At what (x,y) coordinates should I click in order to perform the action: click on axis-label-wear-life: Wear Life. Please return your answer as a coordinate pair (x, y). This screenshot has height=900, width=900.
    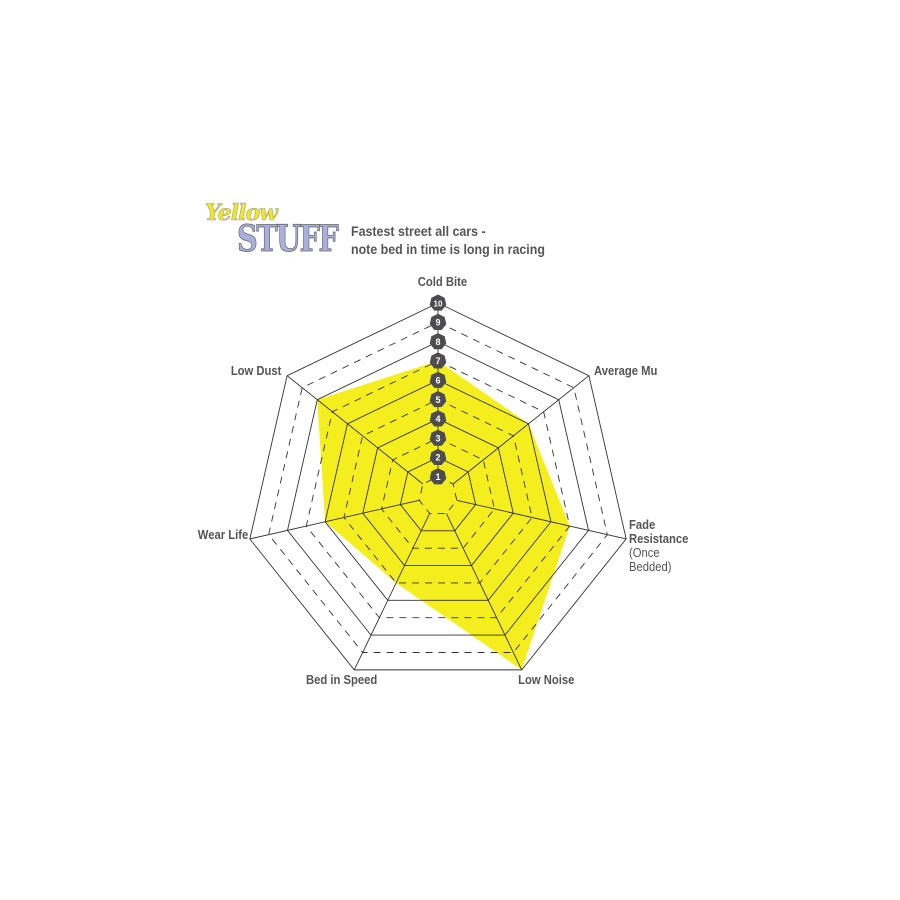
    Looking at the image, I should click on (223, 535).